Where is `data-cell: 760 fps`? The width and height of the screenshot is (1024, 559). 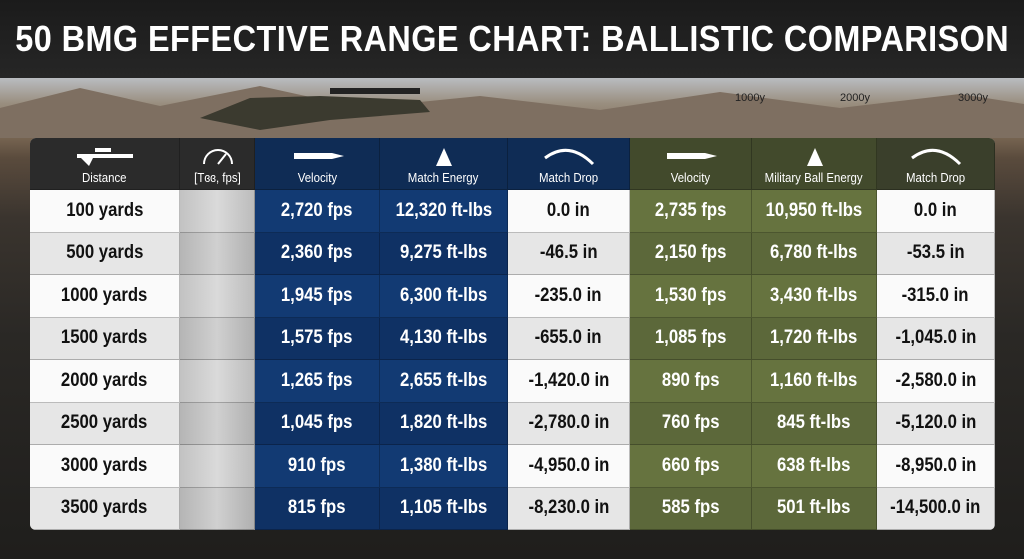 data-cell: 760 fps is located at coordinates (691, 423).